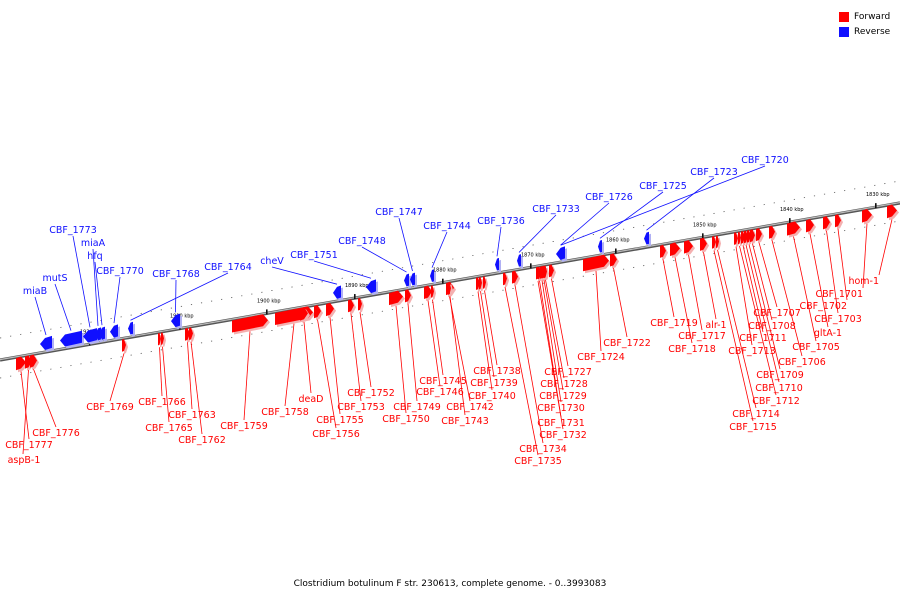 The height and width of the screenshot is (600, 900). I want to click on legend-forward-label: Forward, so click(872, 16).